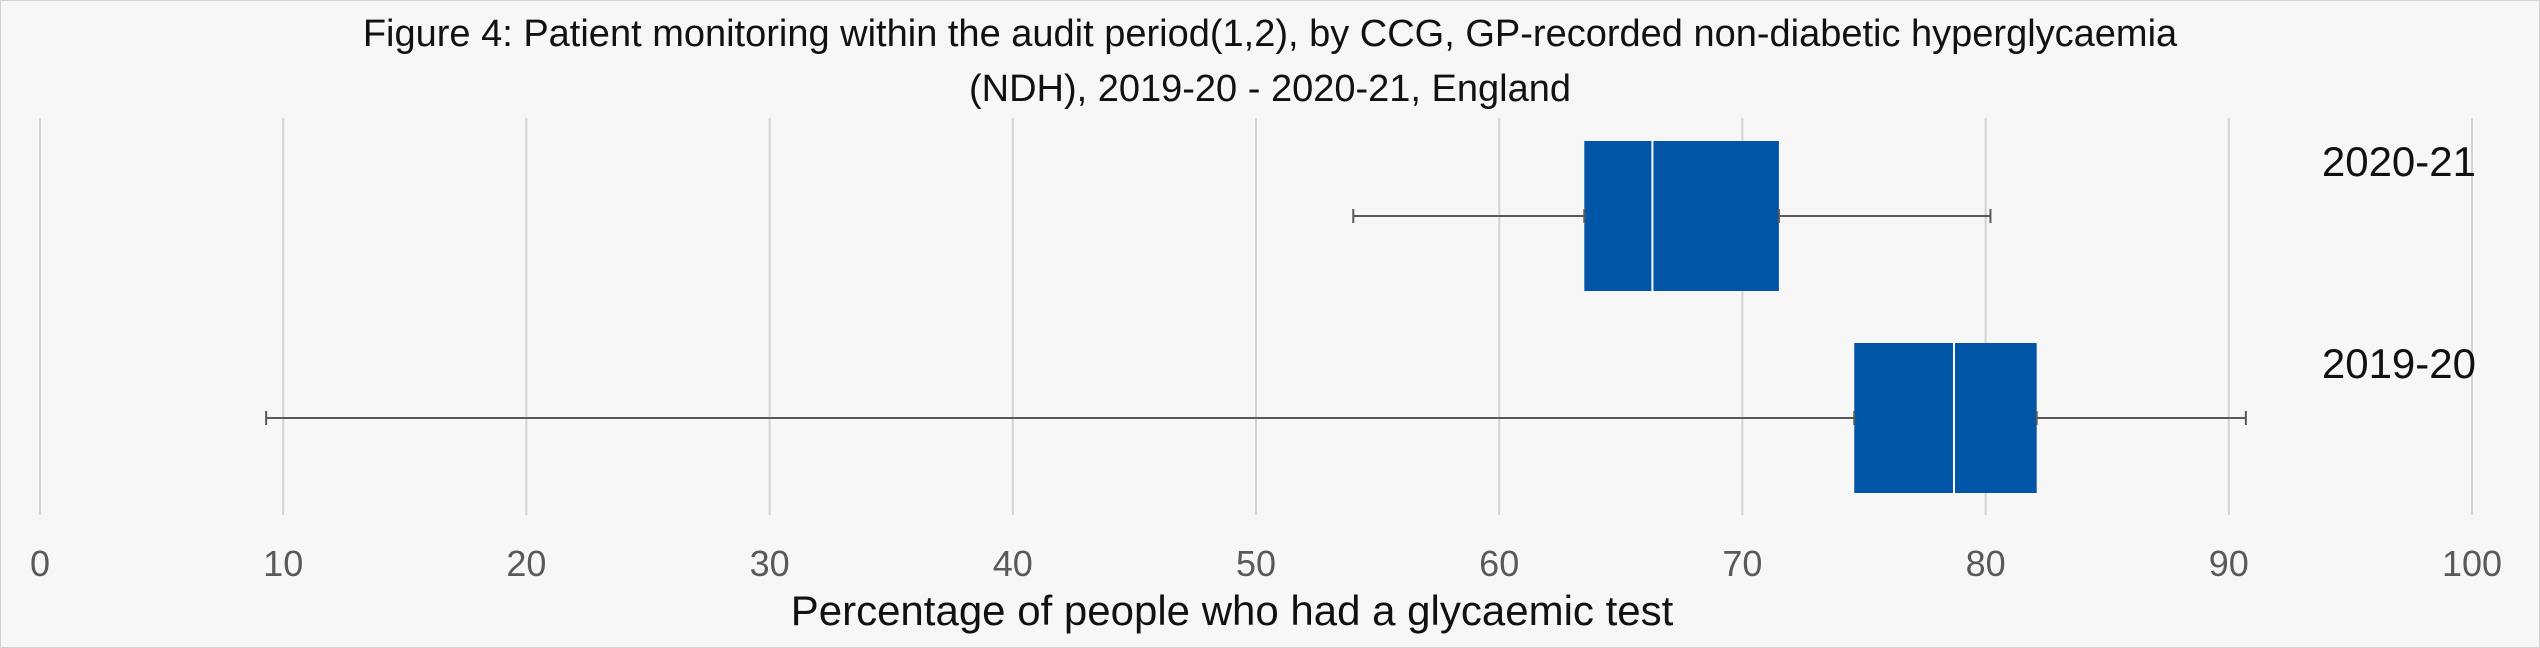 The height and width of the screenshot is (648, 2540). Describe the element at coordinates (2399, 262) in the screenshot. I see `category-labels: 2020-21 2019-20` at that location.